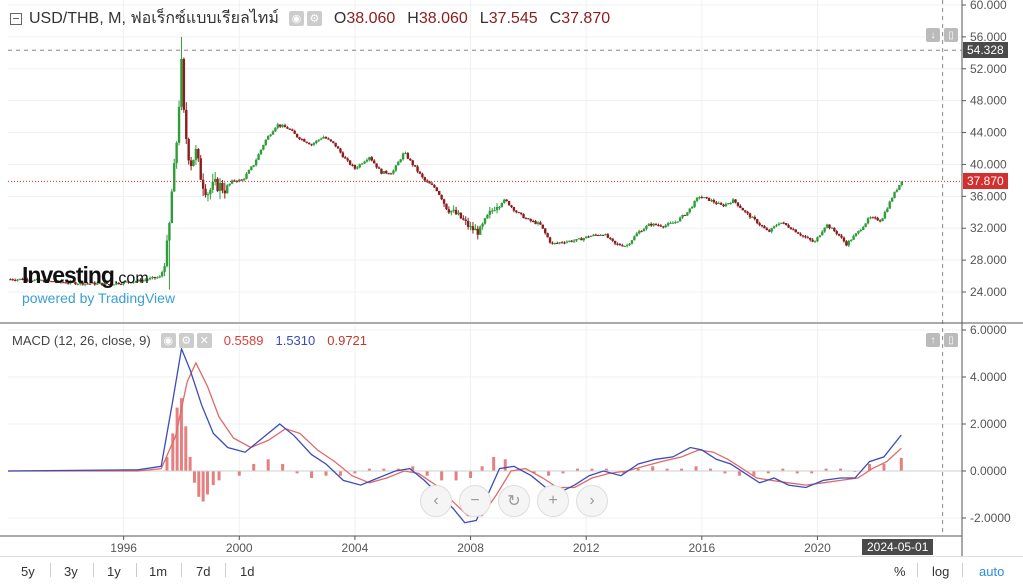 The width and height of the screenshot is (1023, 586). What do you see at coordinates (16, 18) in the screenshot?
I see `collapse-icon` at bounding box center [16, 18].